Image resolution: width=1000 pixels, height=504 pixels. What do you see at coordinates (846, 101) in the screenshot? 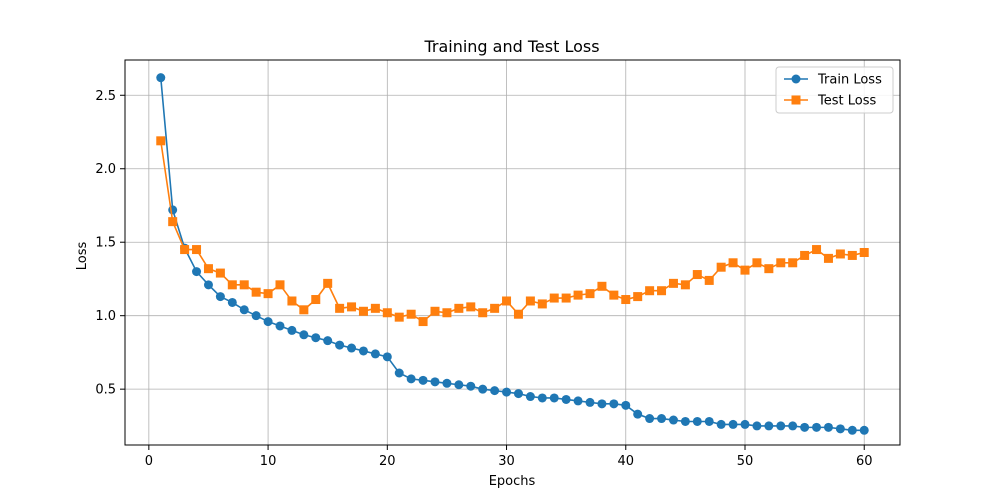
I see `legend-test-loss-label: Test Loss` at bounding box center [846, 101].